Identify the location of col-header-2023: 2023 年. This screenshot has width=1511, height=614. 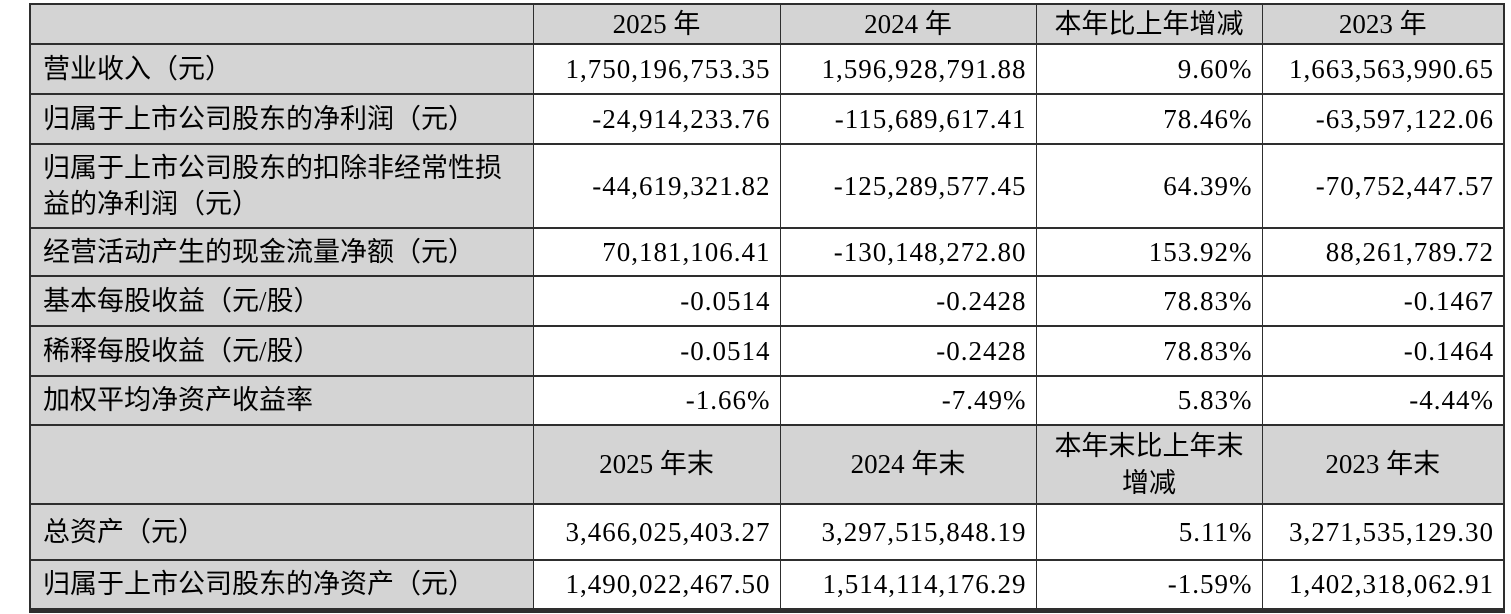
(1383, 24).